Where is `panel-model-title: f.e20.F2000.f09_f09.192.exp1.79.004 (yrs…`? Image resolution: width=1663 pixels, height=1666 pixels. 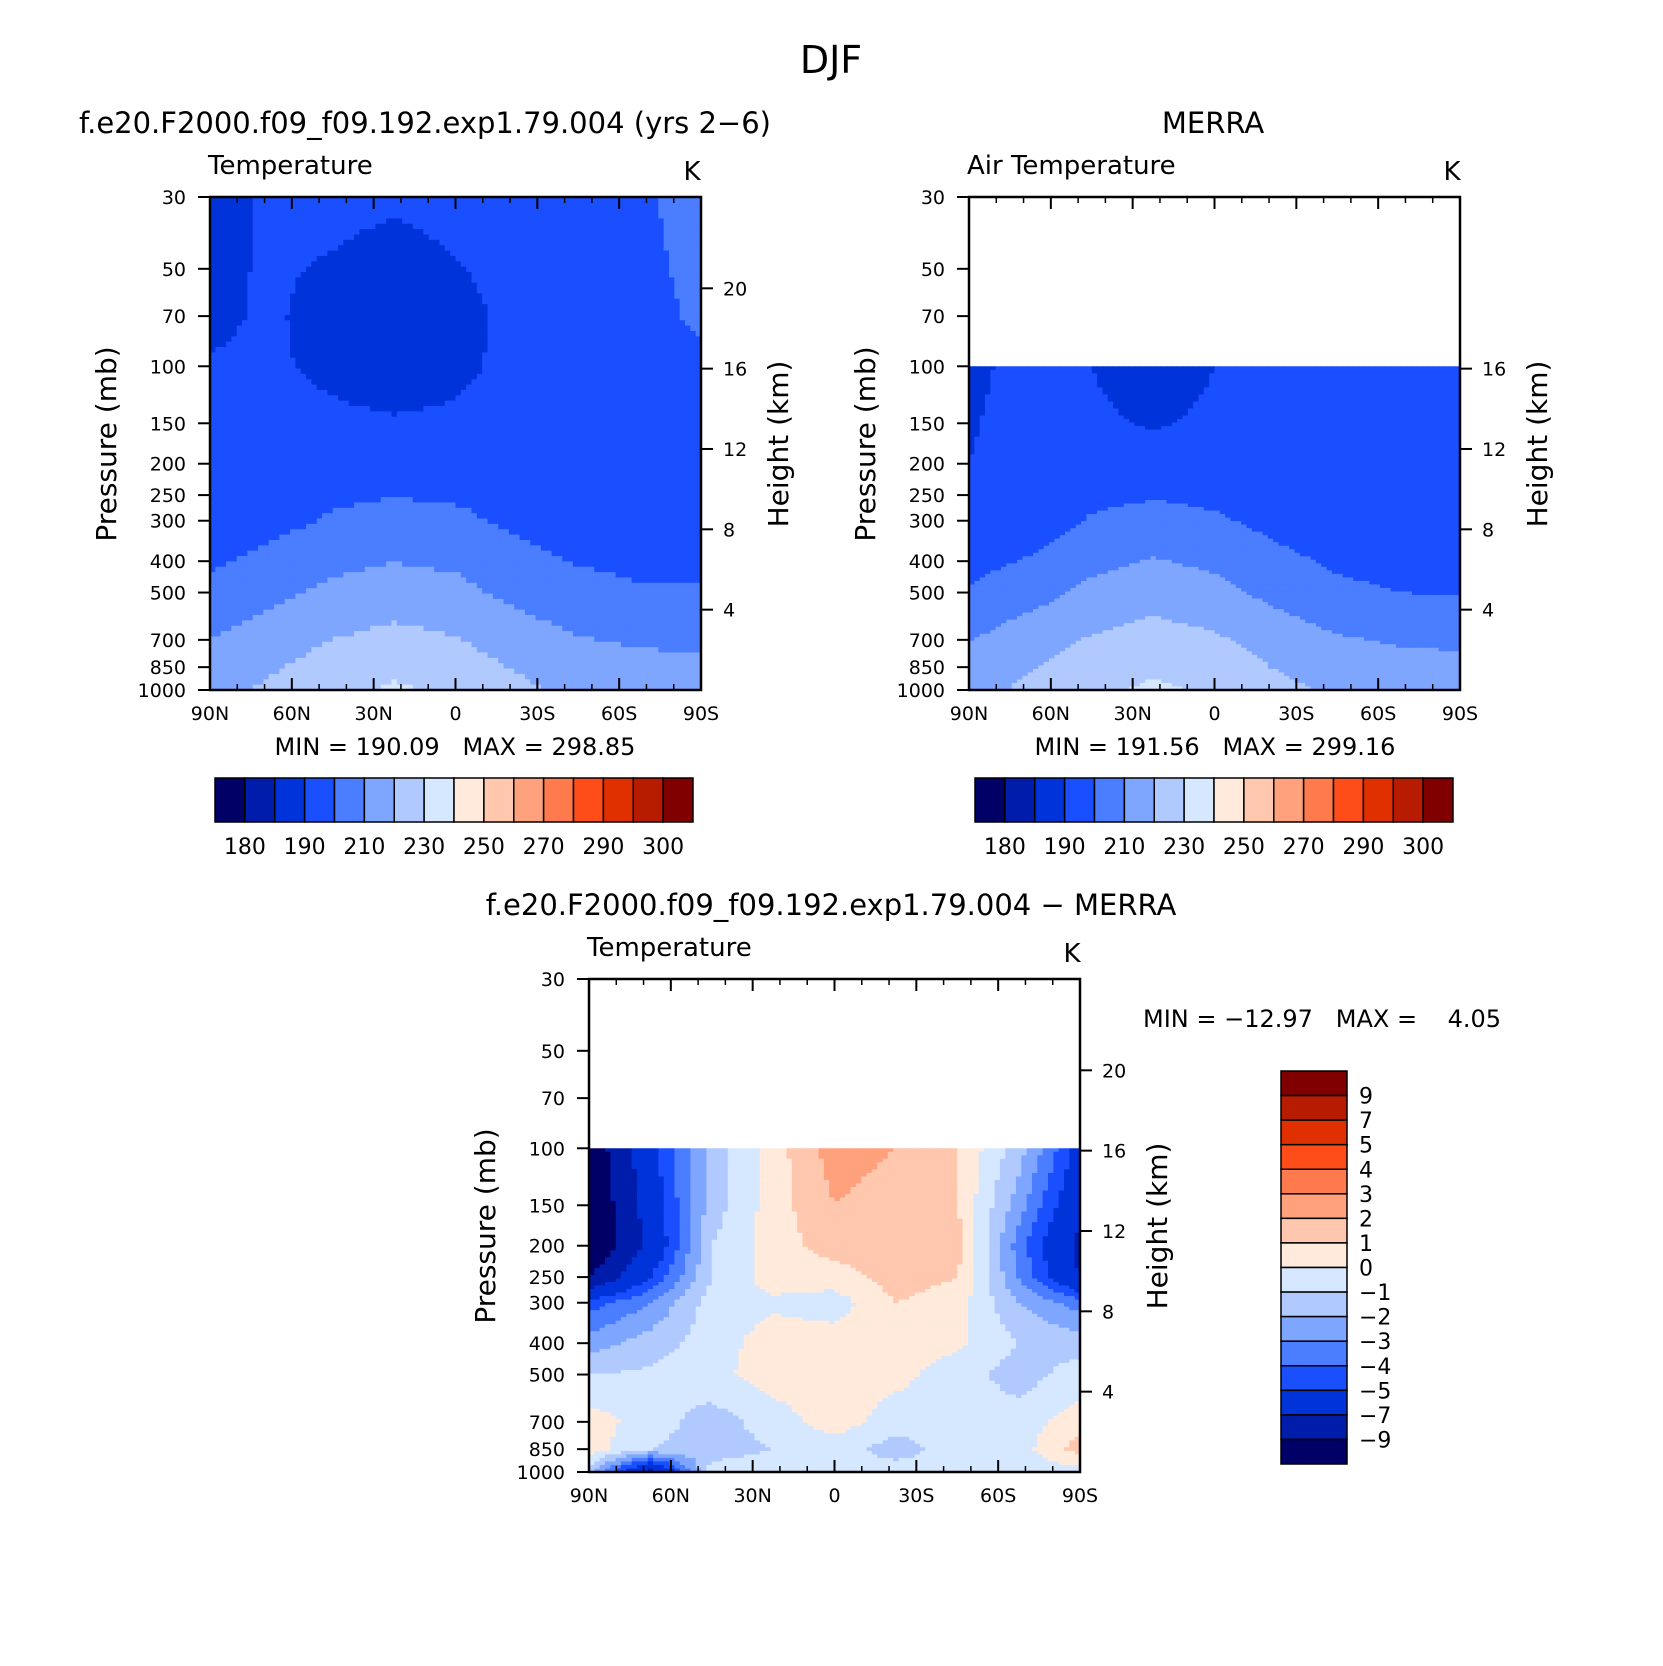
panel-model-title: f.e20.F2000.f09_f09.192.exp1.79.004 (yrs… is located at coordinates (425, 123).